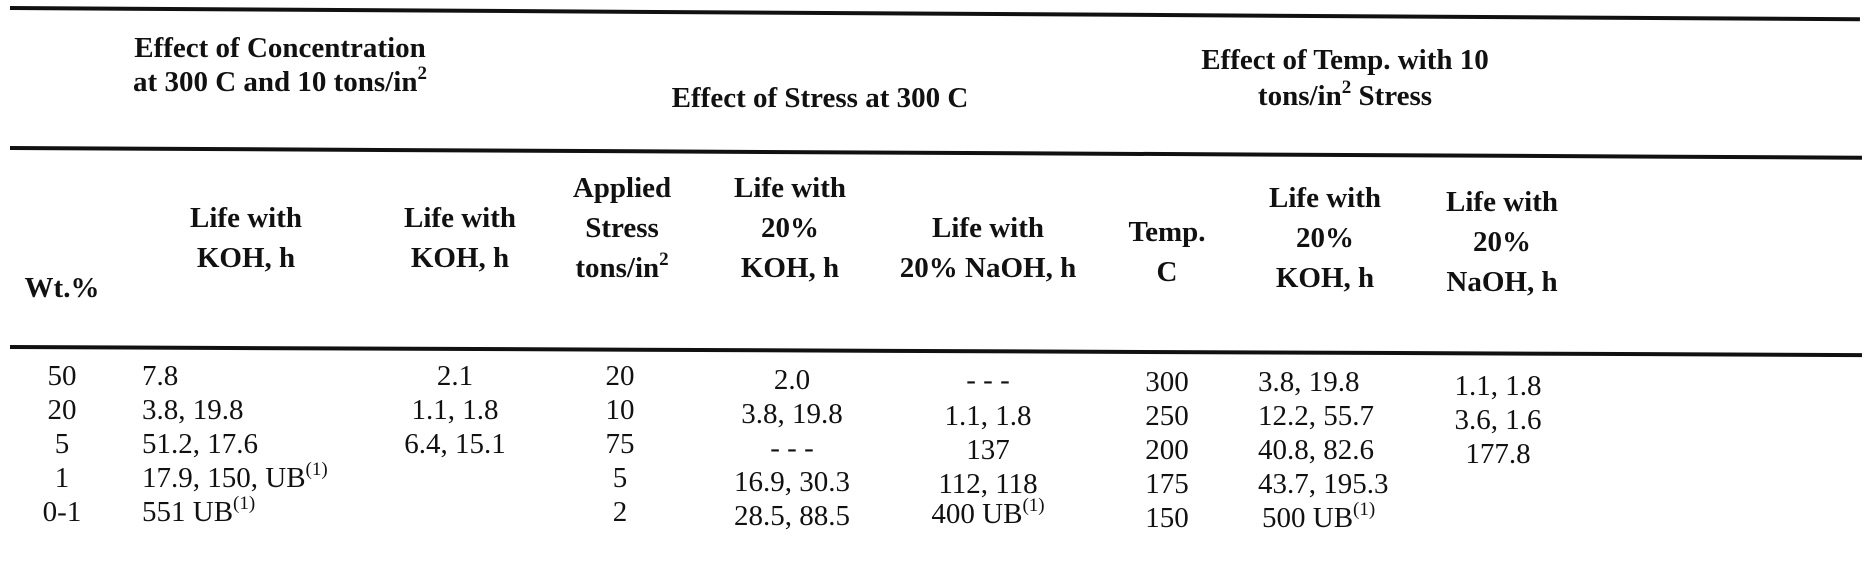  What do you see at coordinates (1392, 96) in the screenshot?
I see `group-temp-line2b: Stress` at bounding box center [1392, 96].